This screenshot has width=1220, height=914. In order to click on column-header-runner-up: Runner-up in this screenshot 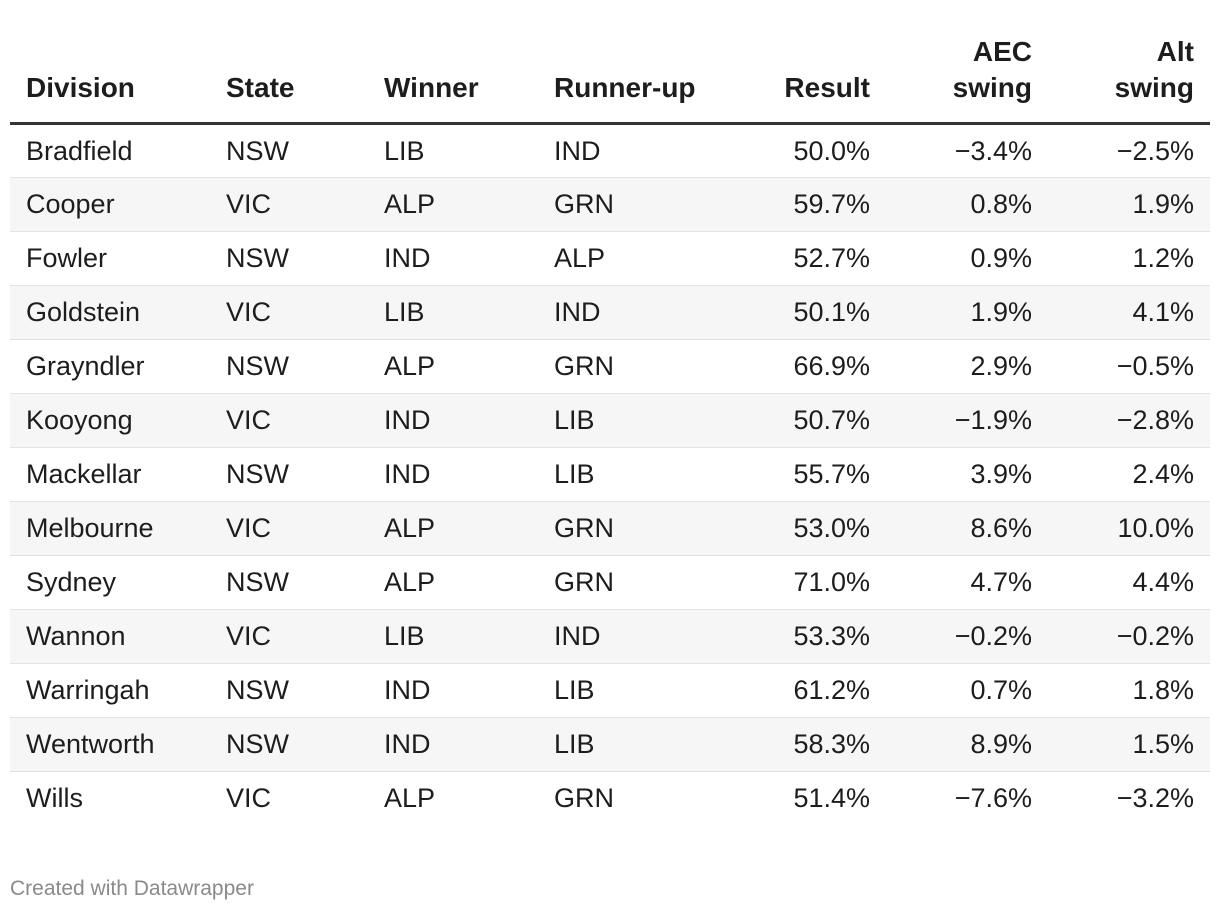, I will do `click(631, 79)`.